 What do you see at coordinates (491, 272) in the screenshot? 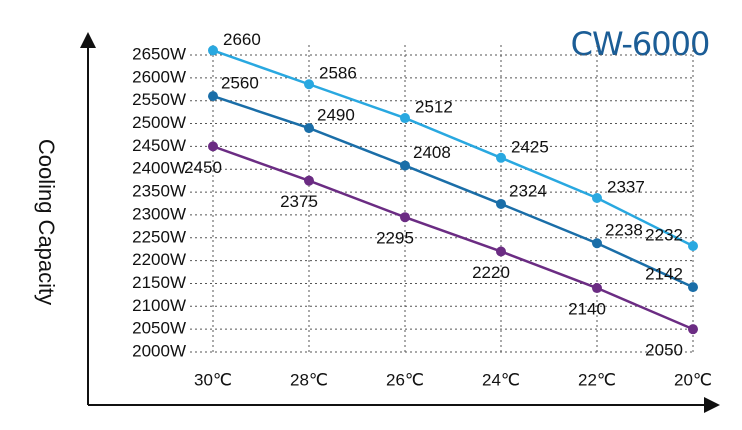
I see `data-label: 2220` at bounding box center [491, 272].